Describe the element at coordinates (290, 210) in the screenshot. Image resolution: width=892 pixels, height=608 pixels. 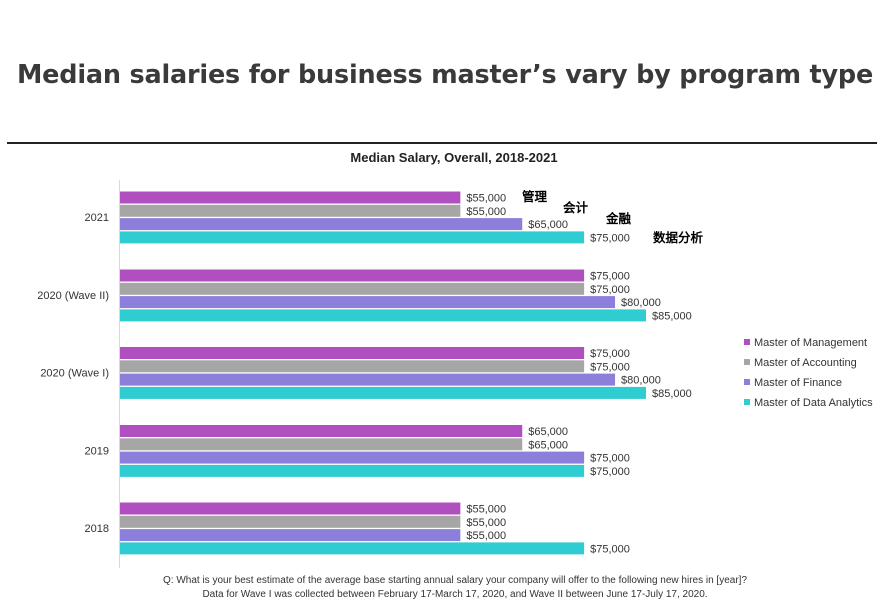
I see `bar-master-of-accounting-2021` at that location.